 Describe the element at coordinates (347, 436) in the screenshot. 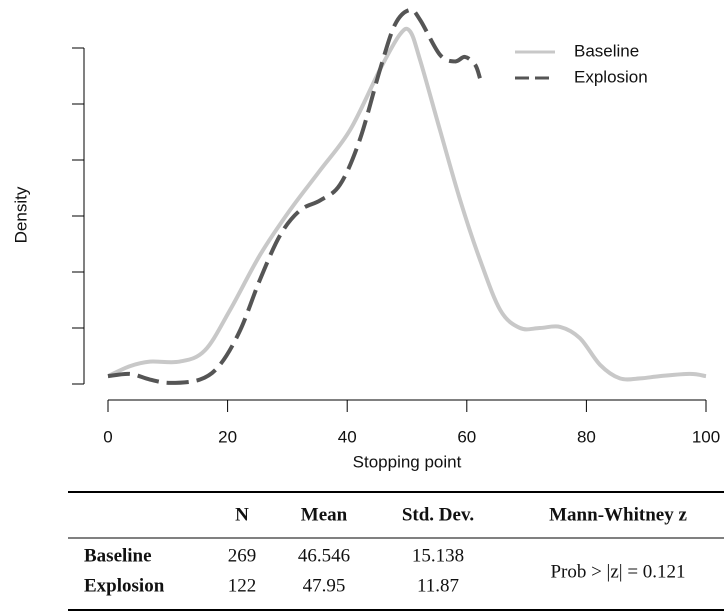

I see `x-tick-label: 40` at that location.